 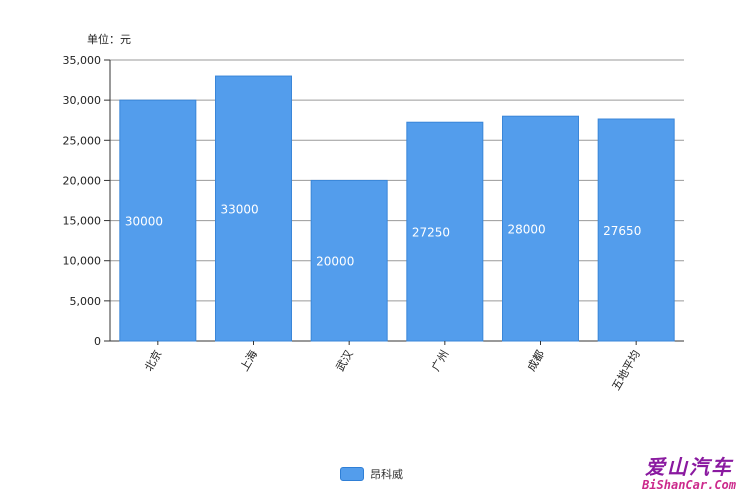 I want to click on watermark-line1: 爱山汽车, so click(x=689, y=467).